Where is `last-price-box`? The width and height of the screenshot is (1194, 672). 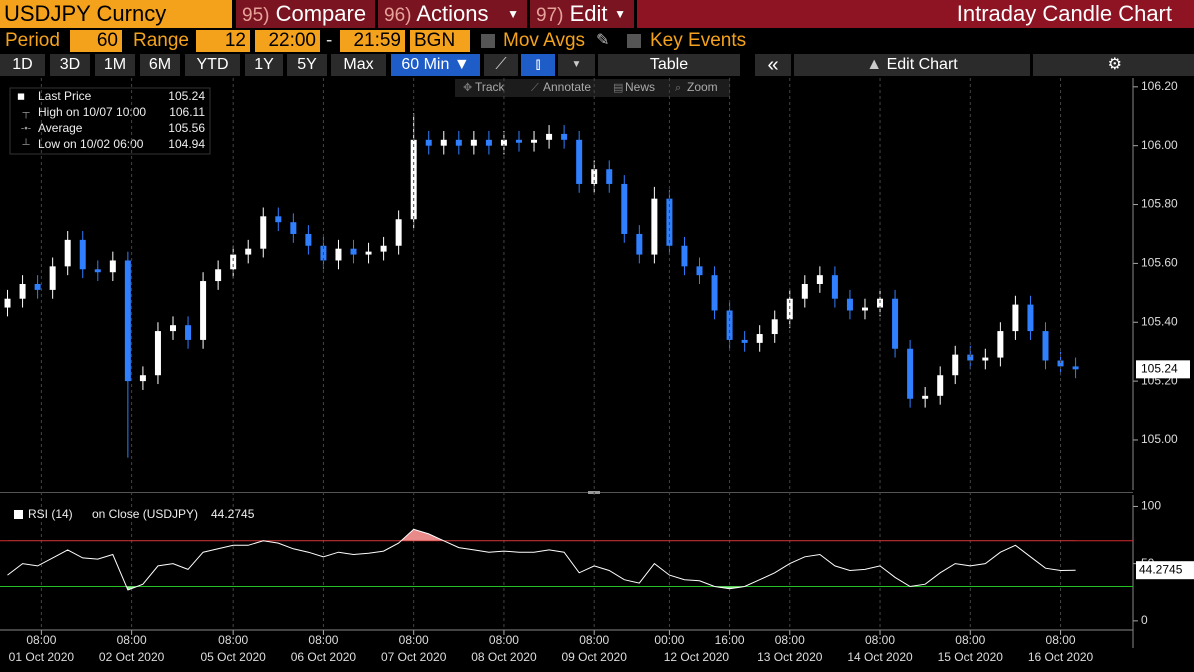
last-price-box is located at coordinates (1163, 369).